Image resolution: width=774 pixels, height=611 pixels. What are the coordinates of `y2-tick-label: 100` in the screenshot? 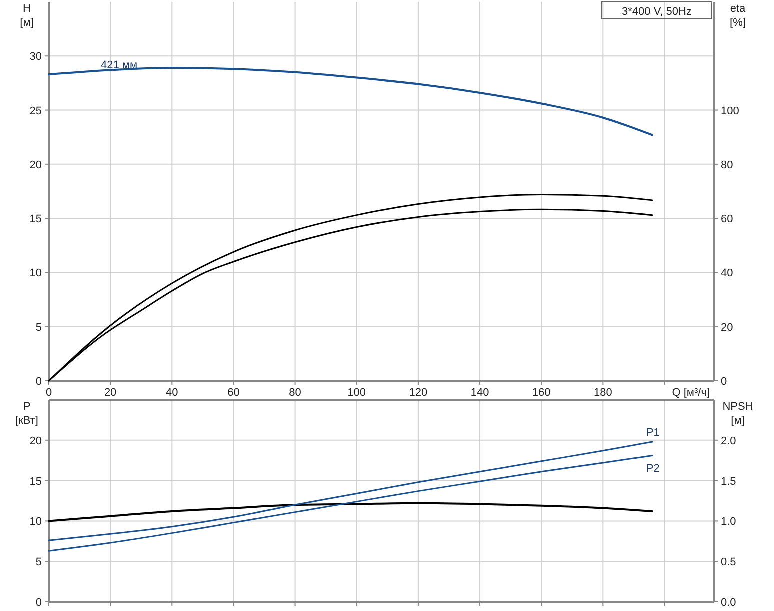 It's located at (730, 111).